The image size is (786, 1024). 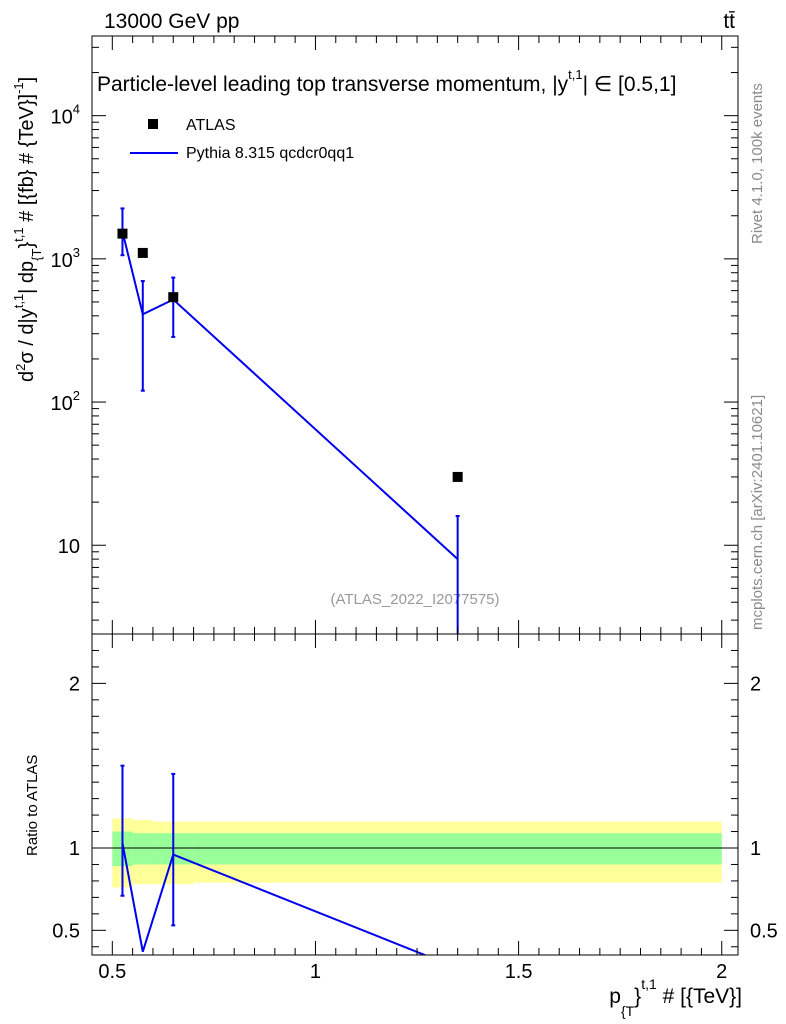 I want to click on title-end-text: | ∈ [0.5,1], so click(x=630, y=84).